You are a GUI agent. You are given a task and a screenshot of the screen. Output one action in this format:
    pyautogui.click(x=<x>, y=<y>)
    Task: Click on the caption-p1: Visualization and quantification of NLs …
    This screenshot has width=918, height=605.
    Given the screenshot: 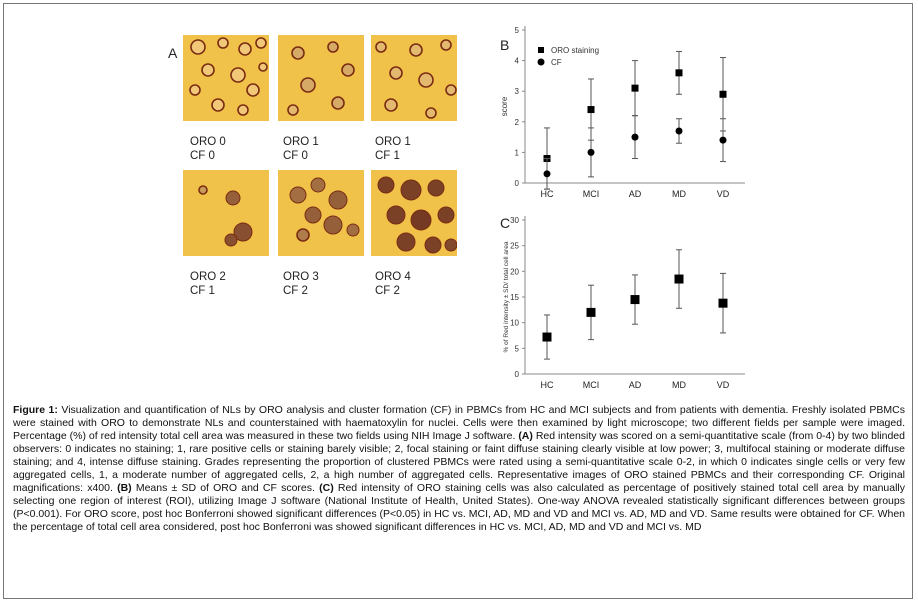 What is the action you would take?
    pyautogui.click(x=459, y=423)
    